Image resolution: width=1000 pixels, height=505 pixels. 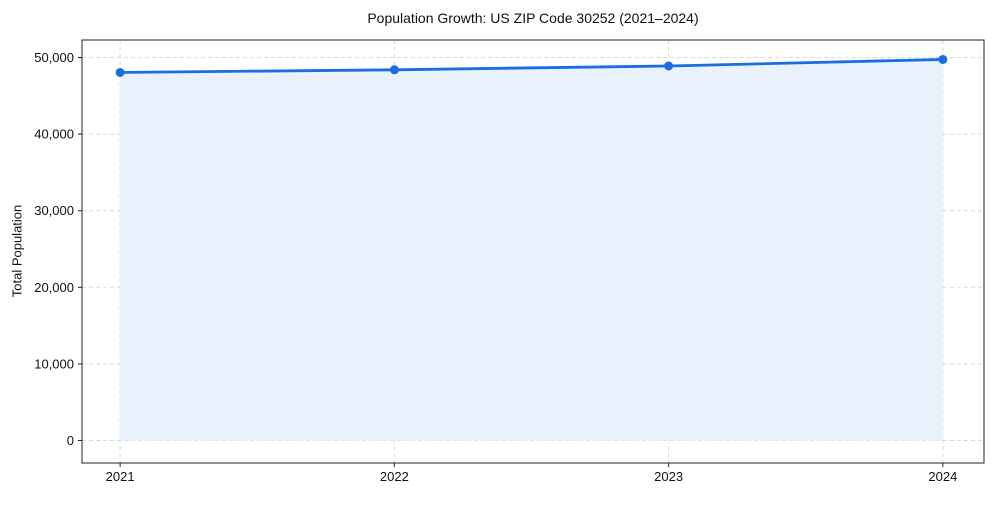 I want to click on y-tick-label: 50,000, so click(x=54, y=57).